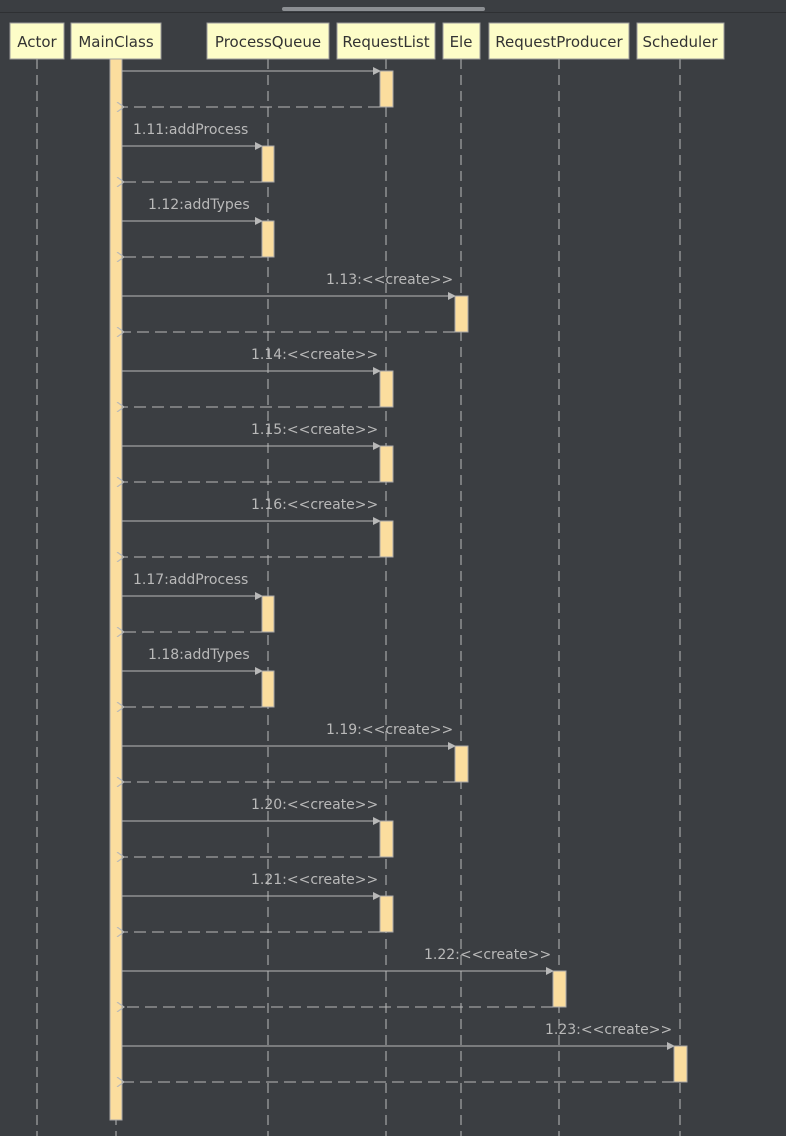  What do you see at coordinates (198, 677) in the screenshot?
I see `message-1-18: 1.18:addTypes` at bounding box center [198, 677].